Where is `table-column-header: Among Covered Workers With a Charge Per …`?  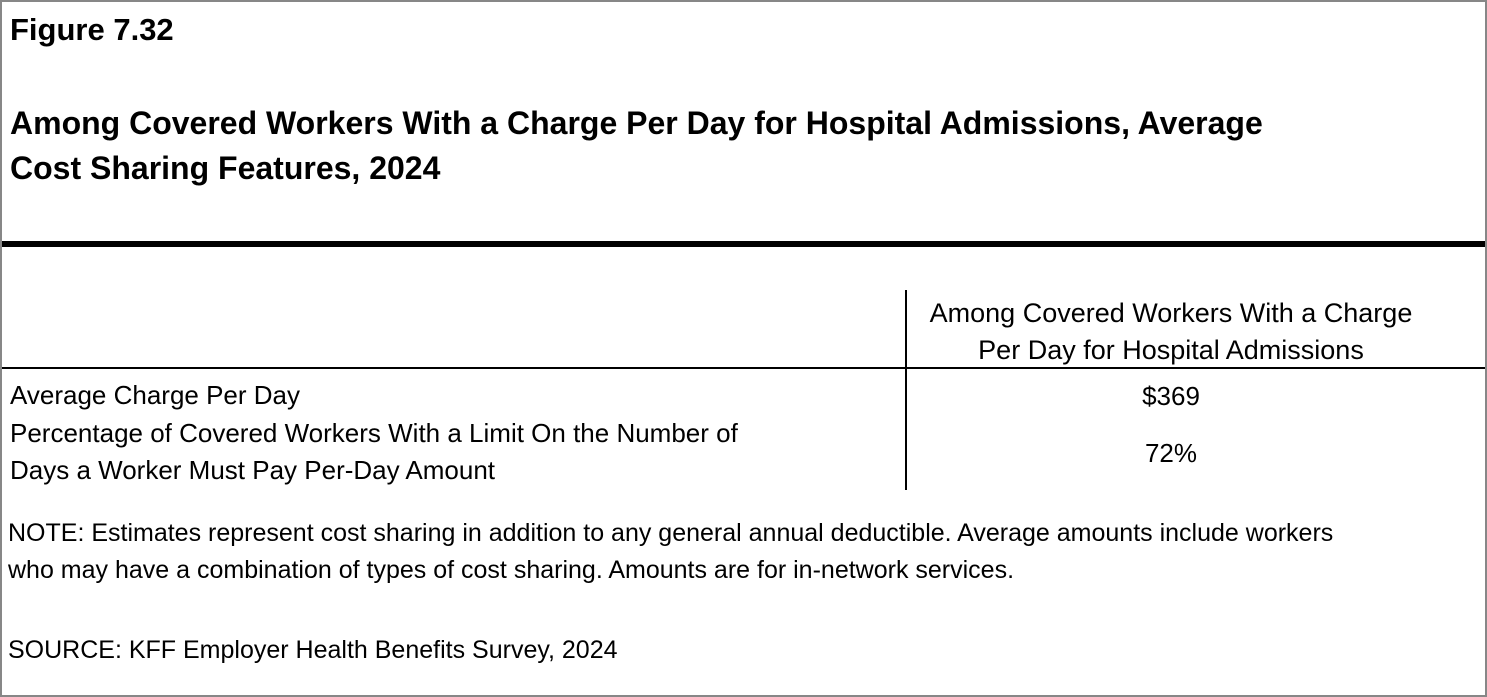
table-column-header: Among Covered Workers With a Charge Per … is located at coordinates (1171, 331).